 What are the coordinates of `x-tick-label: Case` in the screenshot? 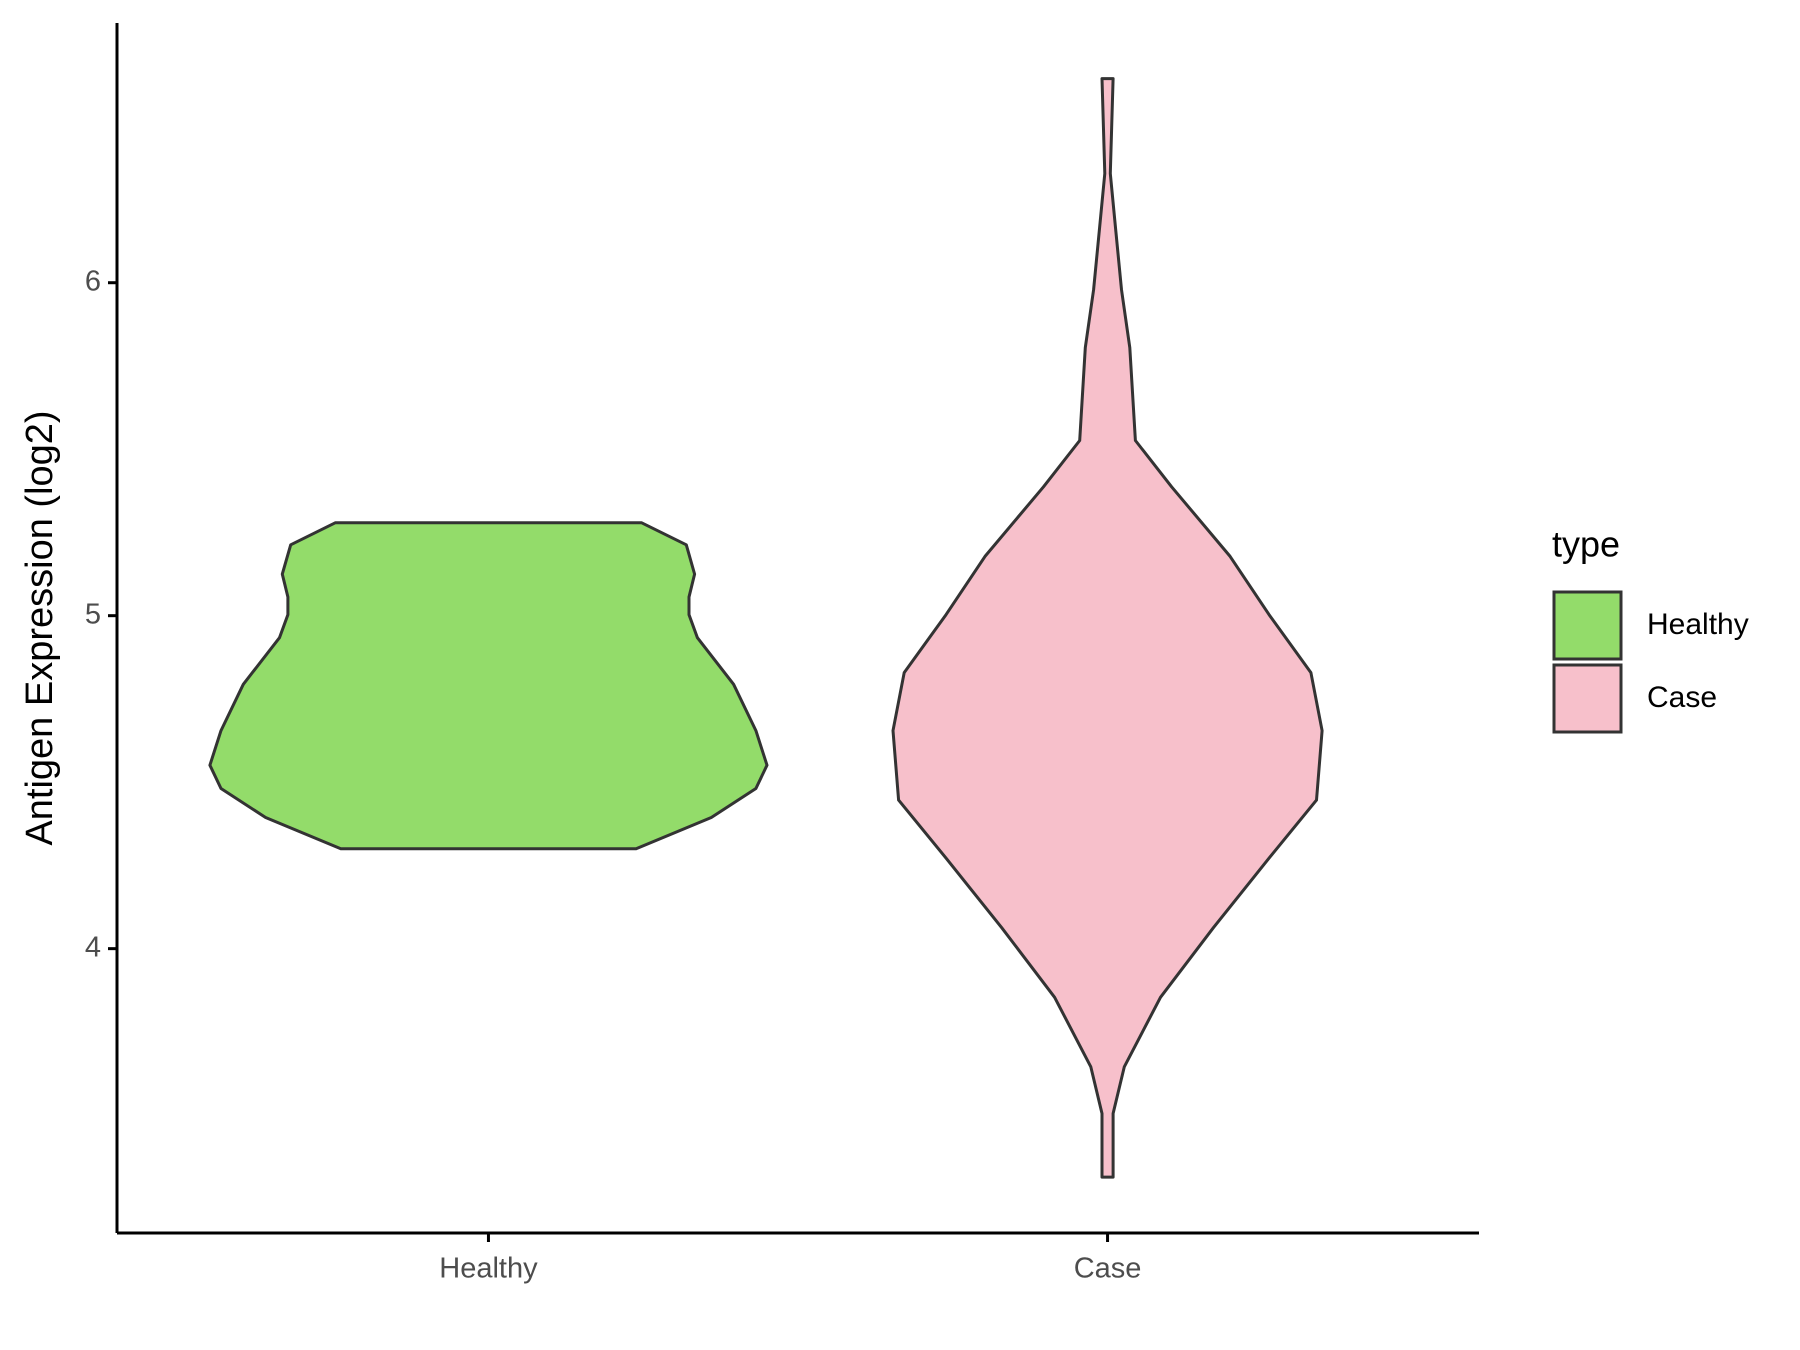 It's located at (1108, 1269).